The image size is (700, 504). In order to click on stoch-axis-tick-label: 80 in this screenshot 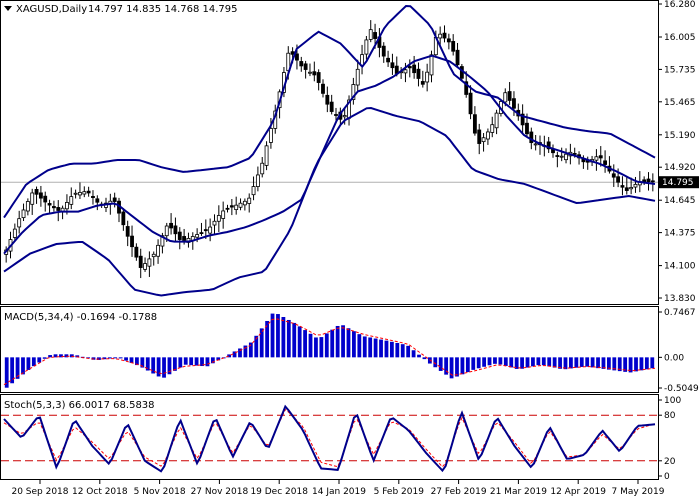, I will do `click(670, 416)`.